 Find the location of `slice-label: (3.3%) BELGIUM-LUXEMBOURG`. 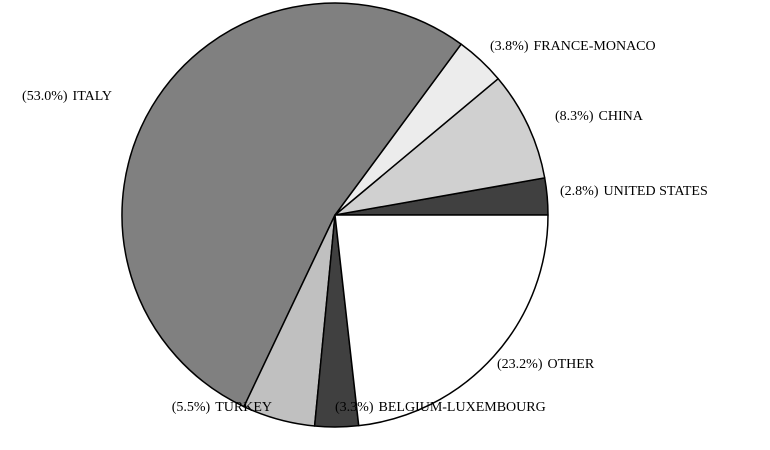

slice-label: (3.3%) BELGIUM-LUXEMBOURG is located at coordinates (440, 407).